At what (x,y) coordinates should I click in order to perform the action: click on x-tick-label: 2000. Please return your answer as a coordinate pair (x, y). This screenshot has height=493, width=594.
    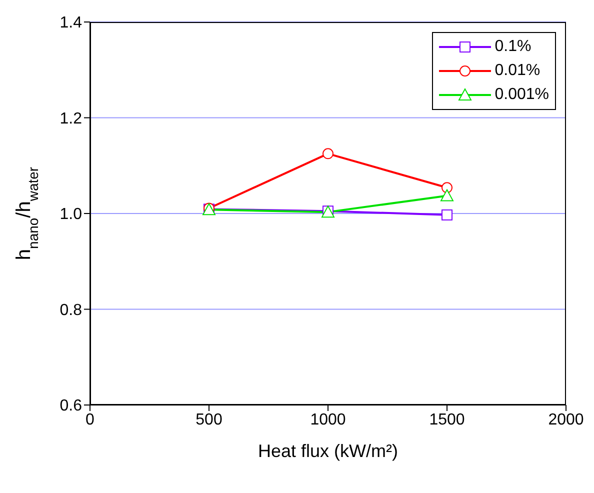
    Looking at the image, I should click on (566, 419).